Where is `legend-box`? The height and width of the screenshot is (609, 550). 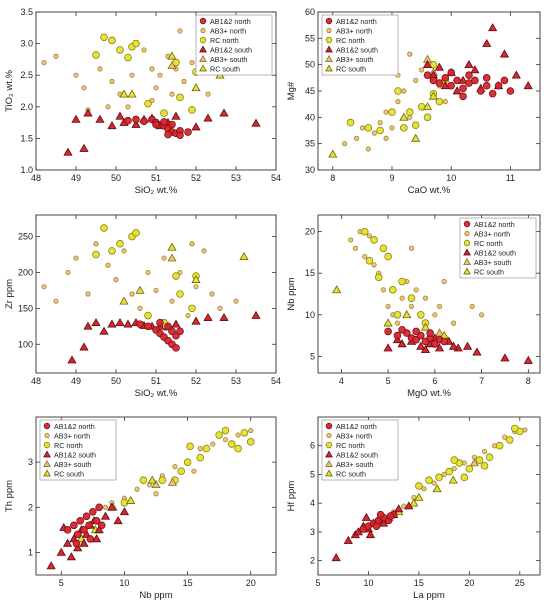 legend-box is located at coordinates (234, 45).